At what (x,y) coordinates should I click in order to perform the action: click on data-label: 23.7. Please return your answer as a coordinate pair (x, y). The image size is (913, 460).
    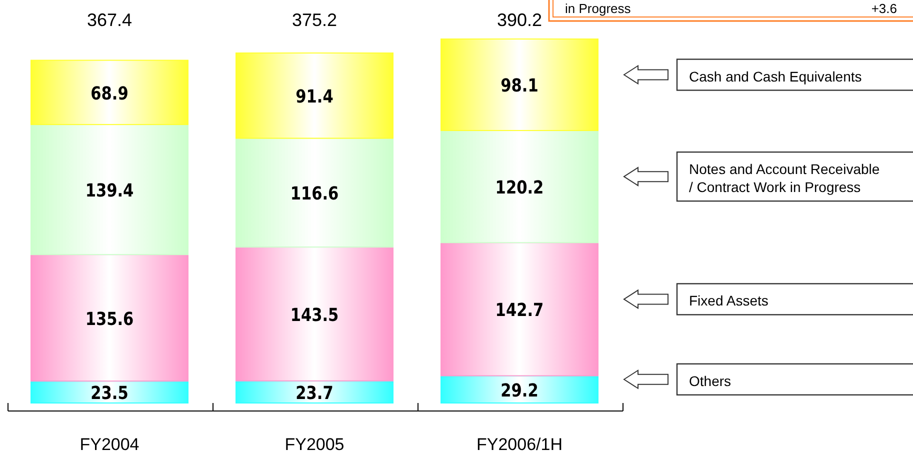
    Looking at the image, I should click on (315, 393).